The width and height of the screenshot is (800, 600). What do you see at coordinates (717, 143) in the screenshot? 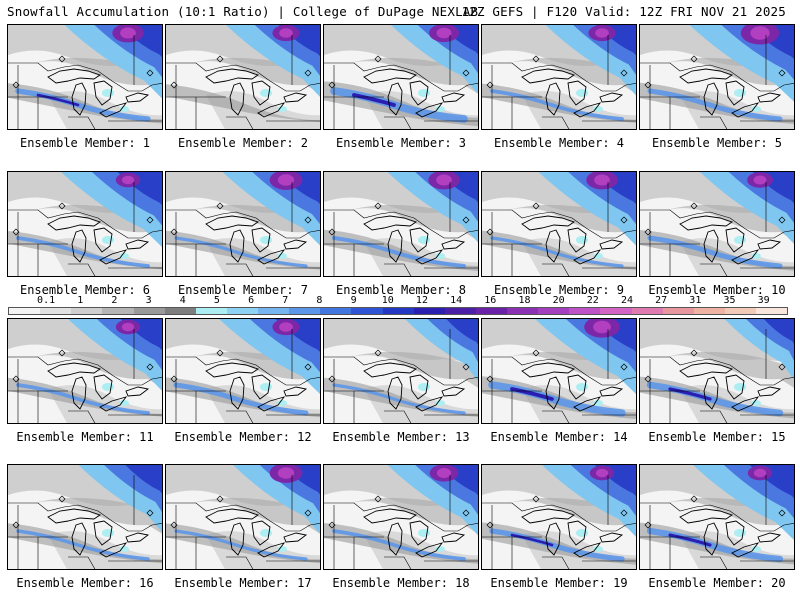
I see `ensemble-member-label: Ensemble Member: 5` at bounding box center [717, 143].